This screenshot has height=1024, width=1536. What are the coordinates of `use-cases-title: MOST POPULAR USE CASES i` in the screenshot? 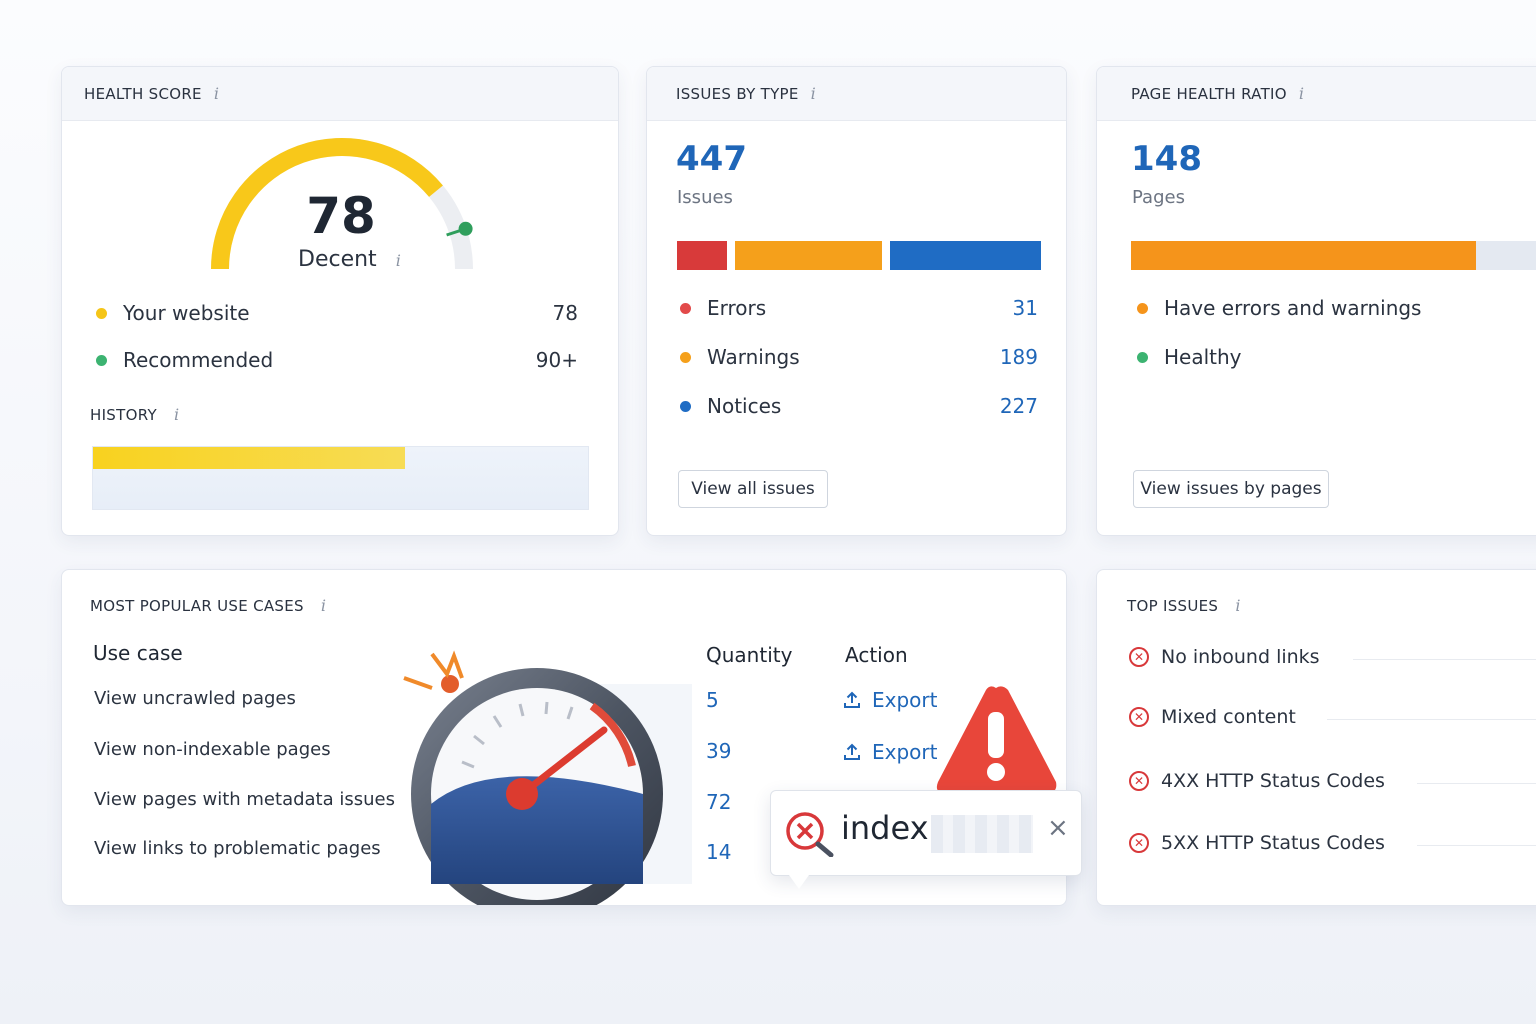 It's located at (208, 605).